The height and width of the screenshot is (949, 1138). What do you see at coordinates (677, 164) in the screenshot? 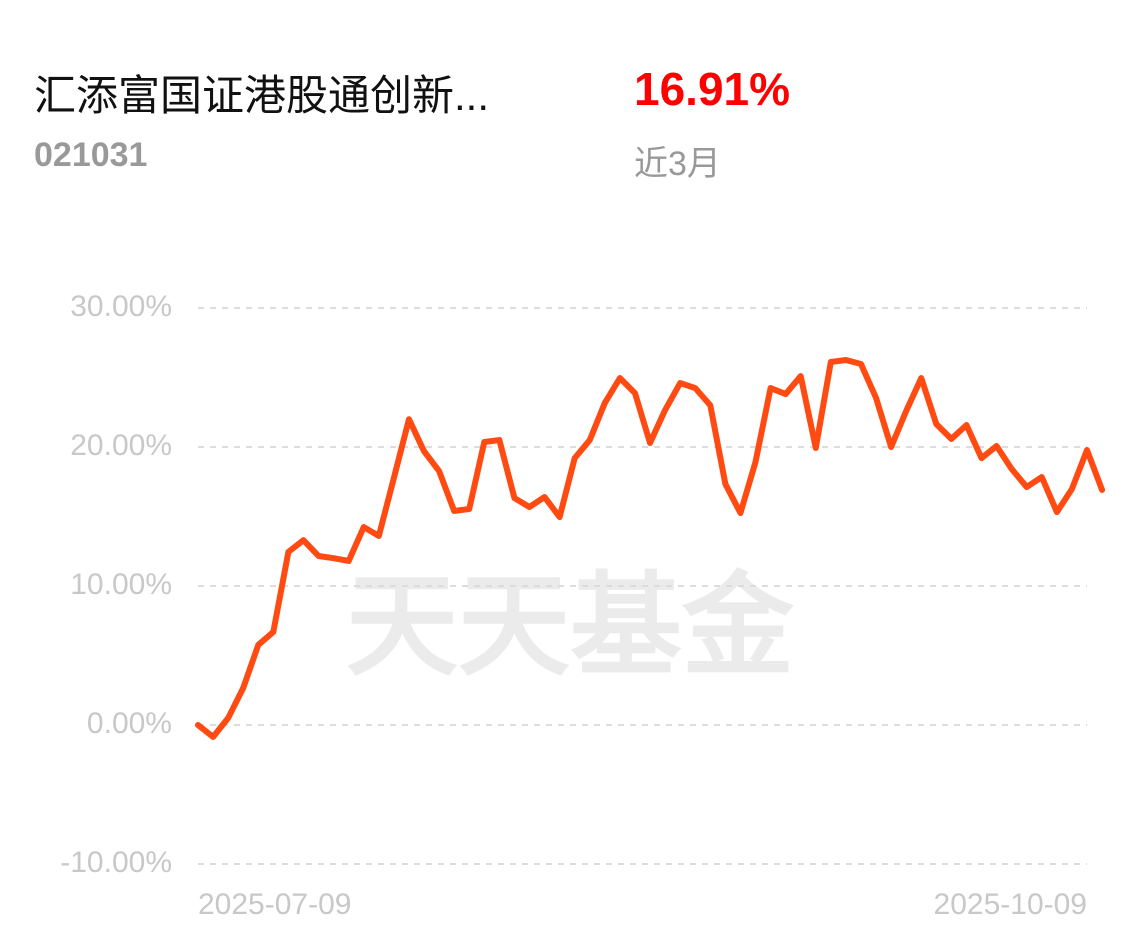
I see `period-label: 近3月` at bounding box center [677, 164].